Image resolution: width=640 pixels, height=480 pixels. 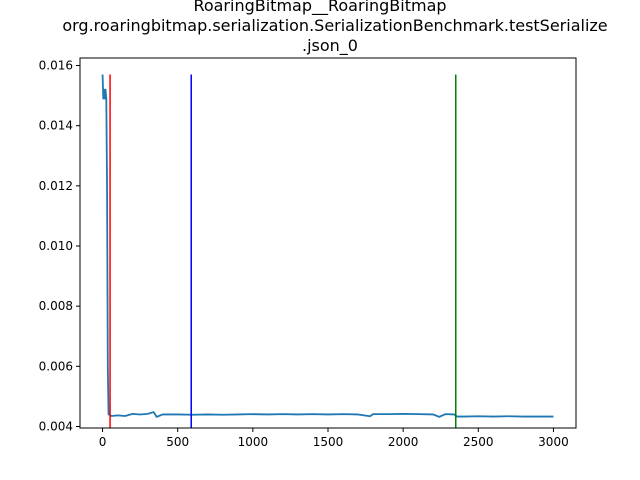 I want to click on x-tick-label: 3000, so click(x=553, y=442).